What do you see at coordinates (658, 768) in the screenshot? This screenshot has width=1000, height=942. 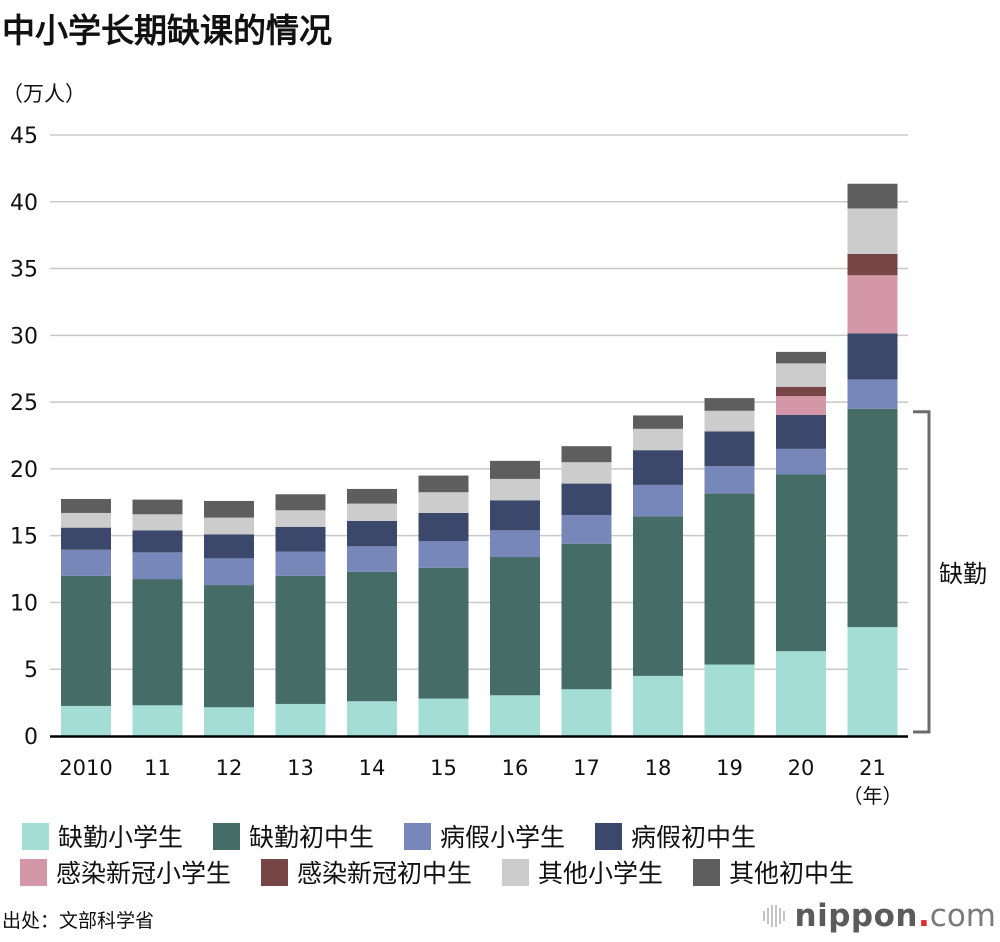 I see `x-tick-label: 18` at bounding box center [658, 768].